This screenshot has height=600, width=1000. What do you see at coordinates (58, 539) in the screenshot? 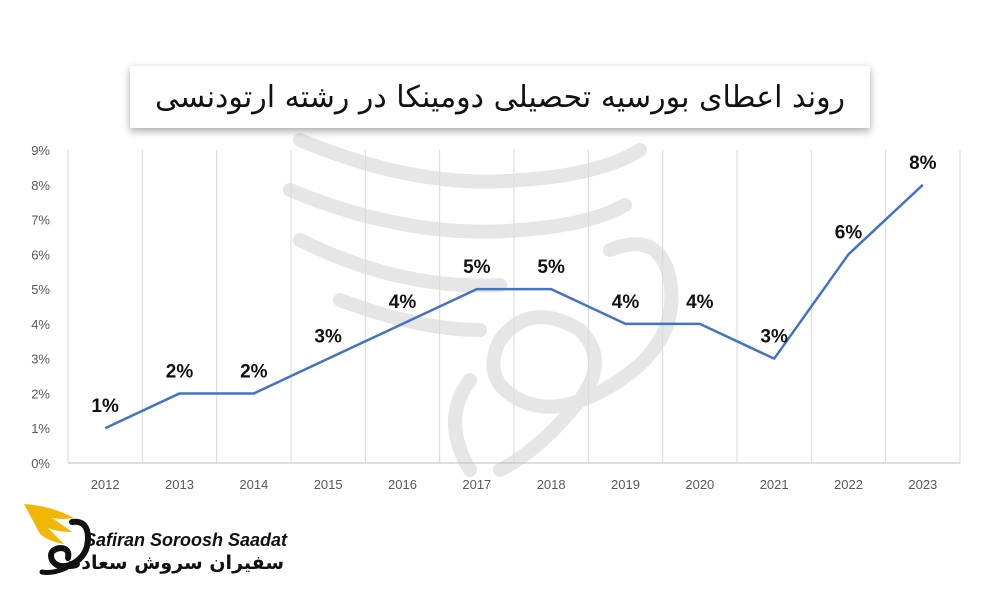
I see `winged-swan-logo-icon` at bounding box center [58, 539].